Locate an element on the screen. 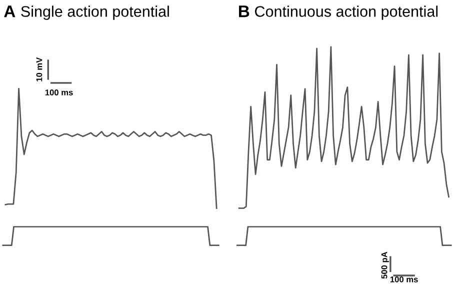  chart-title: Continuous action potential is located at coordinates (346, 13).